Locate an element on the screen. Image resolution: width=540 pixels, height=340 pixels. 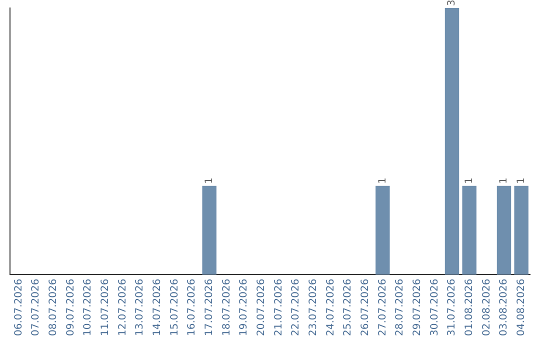
x-tick-label: 24.07.2026 is located at coordinates (330, 307).